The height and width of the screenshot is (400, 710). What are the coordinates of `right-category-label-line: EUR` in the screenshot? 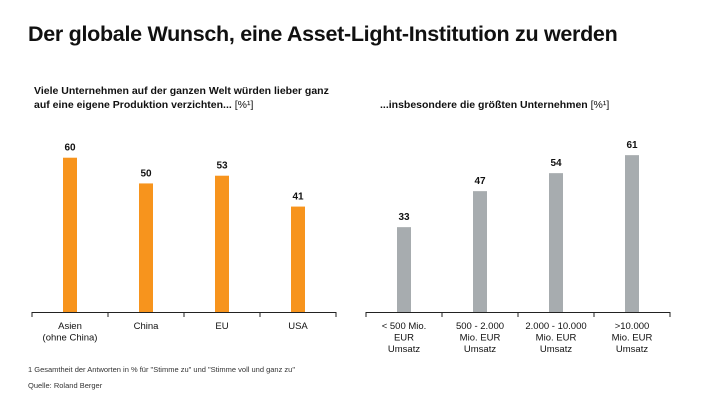 It's located at (404, 338).